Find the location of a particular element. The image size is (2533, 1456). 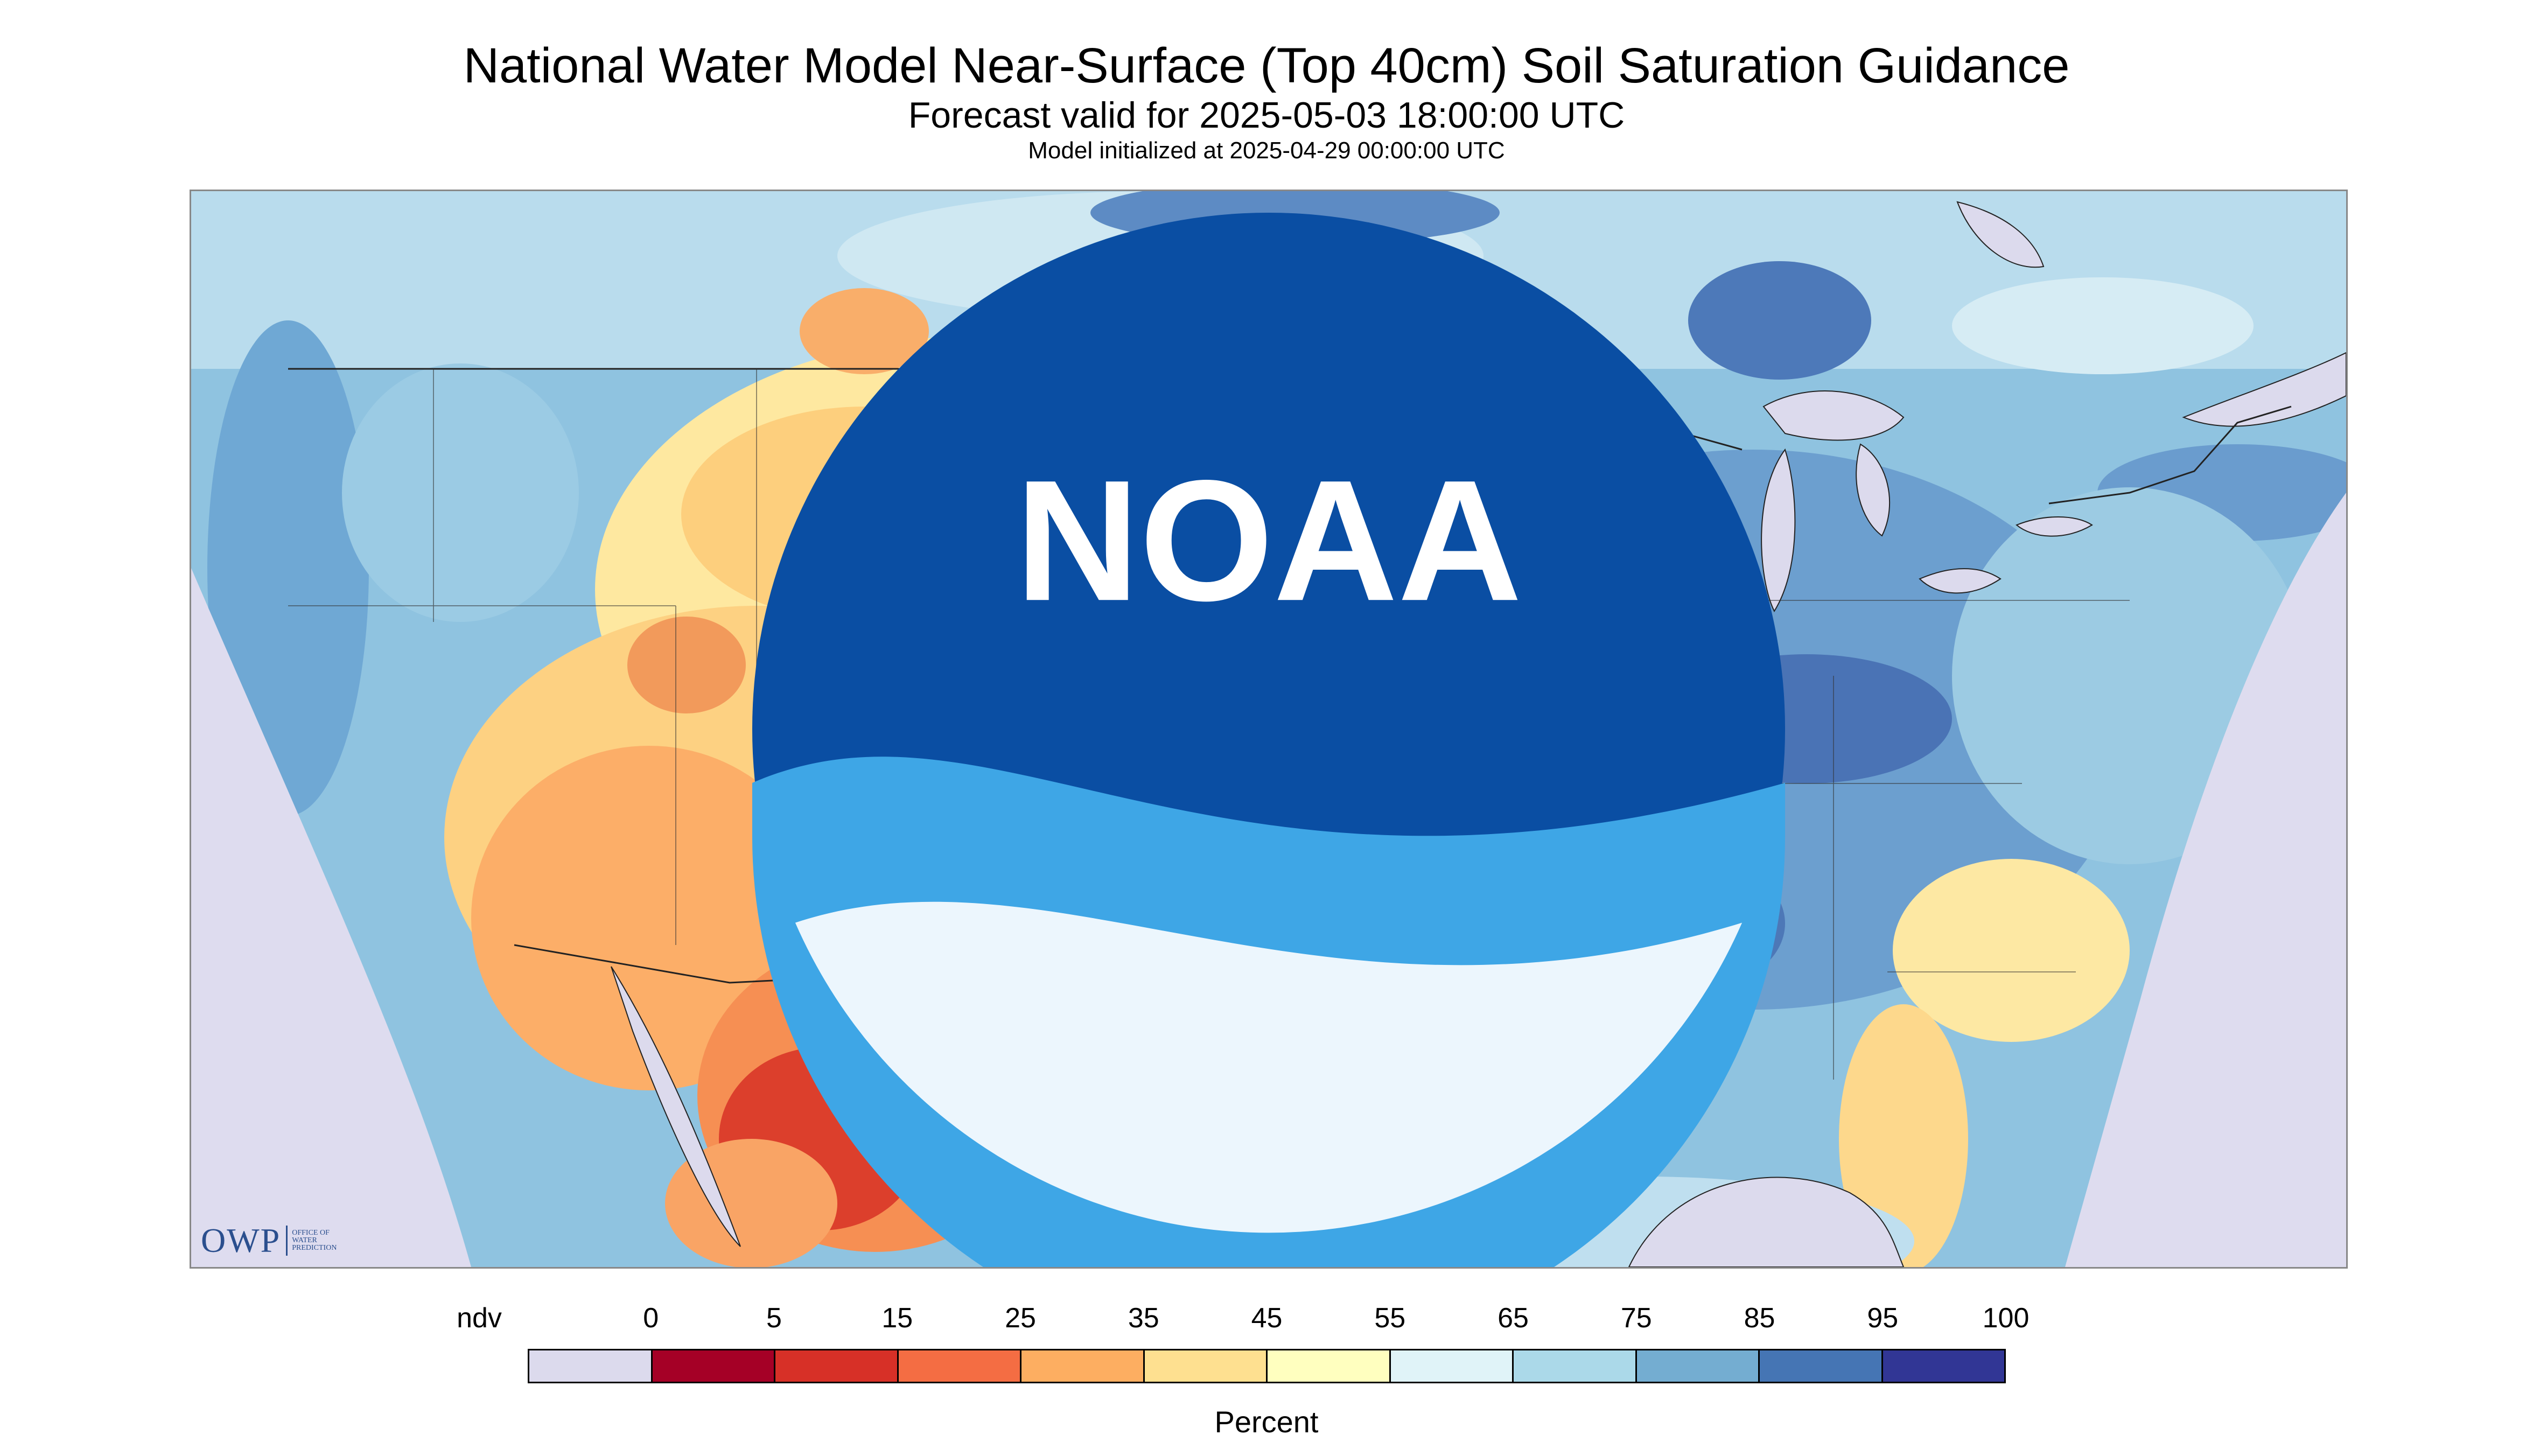

gulf-of-california is located at coordinates (676, 1106).